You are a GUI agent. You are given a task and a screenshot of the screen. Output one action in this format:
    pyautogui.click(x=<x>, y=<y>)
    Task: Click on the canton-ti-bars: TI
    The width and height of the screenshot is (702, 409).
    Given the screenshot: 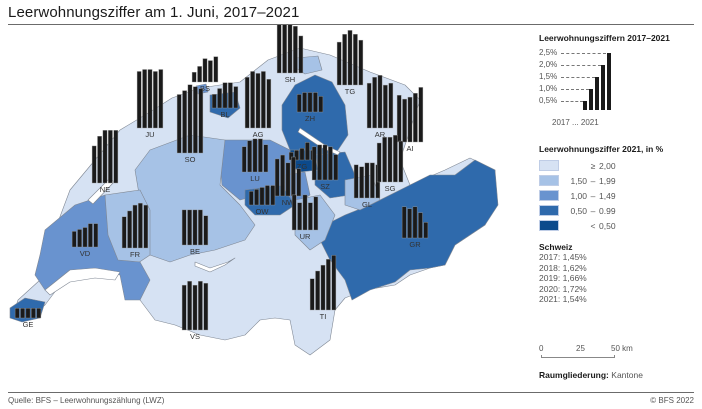 What is the action you would take?
    pyautogui.click(x=323, y=288)
    